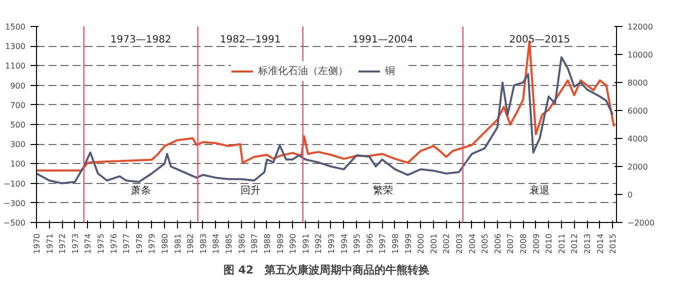 The height and width of the screenshot is (295, 682). I want to click on x-tick-label: 1978, so click(139, 244).